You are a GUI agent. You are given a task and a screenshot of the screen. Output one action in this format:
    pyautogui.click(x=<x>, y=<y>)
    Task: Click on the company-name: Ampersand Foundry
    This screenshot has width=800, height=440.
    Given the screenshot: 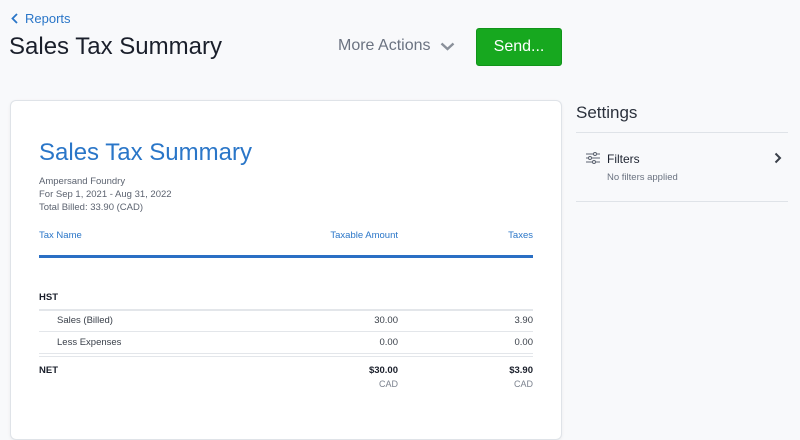 What is the action you would take?
    pyautogui.click(x=82, y=181)
    